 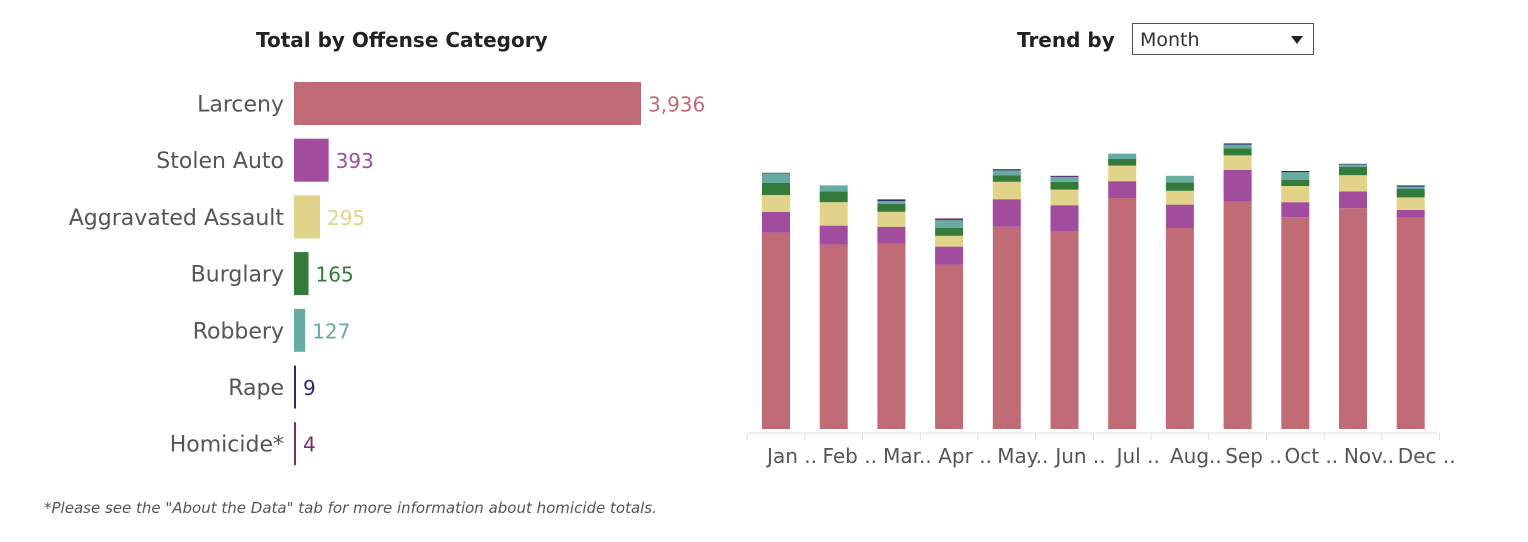 I want to click on month-label: Nov.., so click(x=1369, y=456).